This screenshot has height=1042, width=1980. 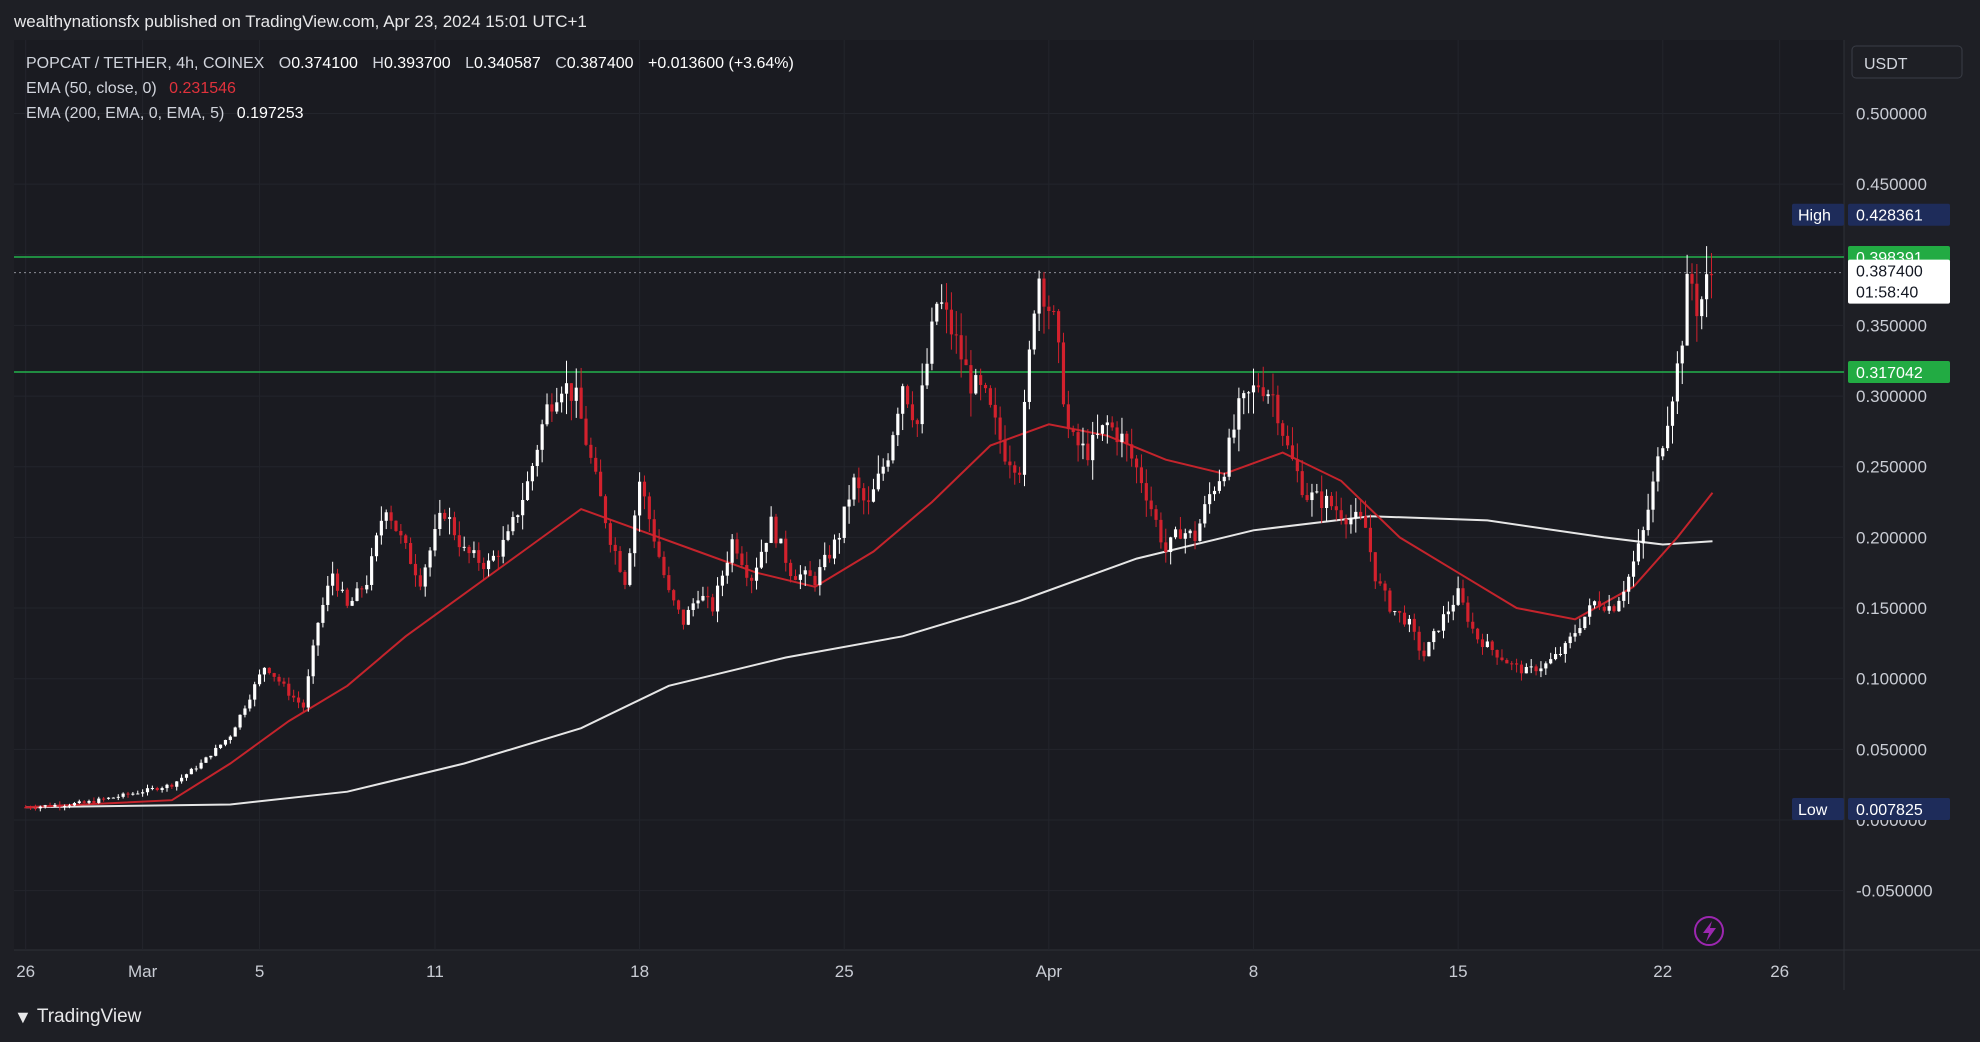 What do you see at coordinates (125, 113) in the screenshot?
I see `ema200-label: EMA (200, EMA, 0, EMA, 5)` at bounding box center [125, 113].